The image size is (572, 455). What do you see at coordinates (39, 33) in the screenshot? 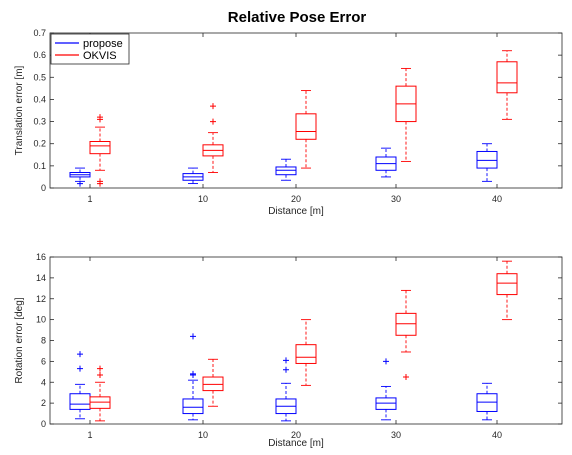
I see `y-tick-label: 0.7` at bounding box center [39, 33].